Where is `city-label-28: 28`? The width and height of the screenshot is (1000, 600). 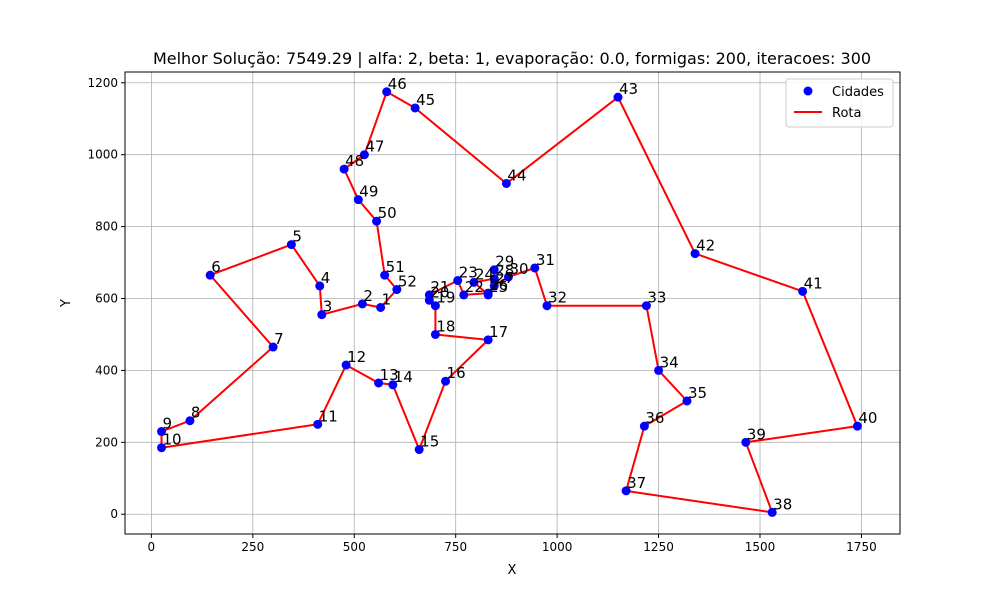 city-label-28: 28 is located at coordinates (504, 271).